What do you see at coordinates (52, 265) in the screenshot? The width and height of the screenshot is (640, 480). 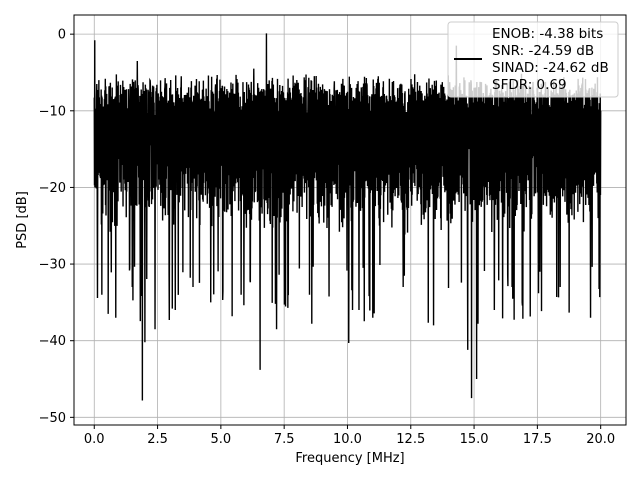 I see `y-tick-label: −30` at bounding box center [52, 265].